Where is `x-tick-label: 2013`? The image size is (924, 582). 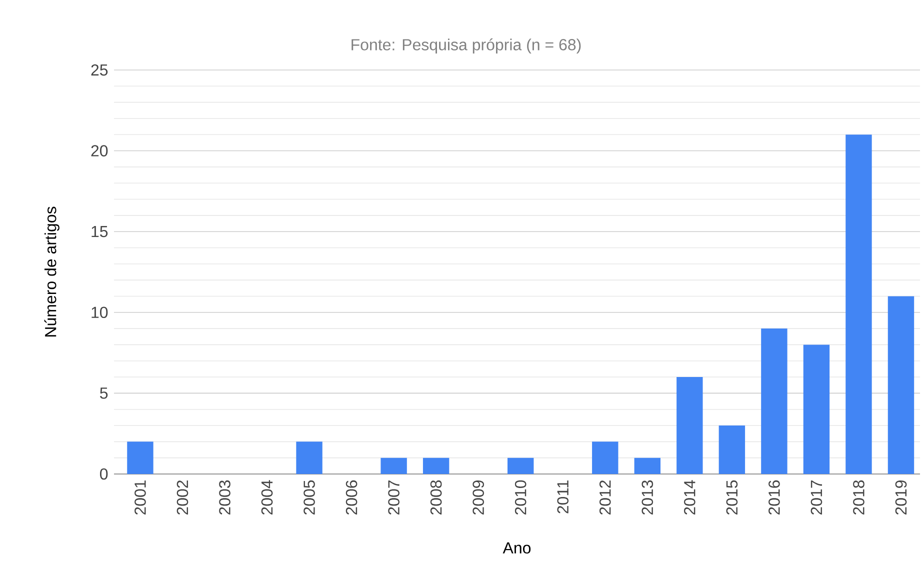
x-tick-label: 2013 is located at coordinates (648, 497).